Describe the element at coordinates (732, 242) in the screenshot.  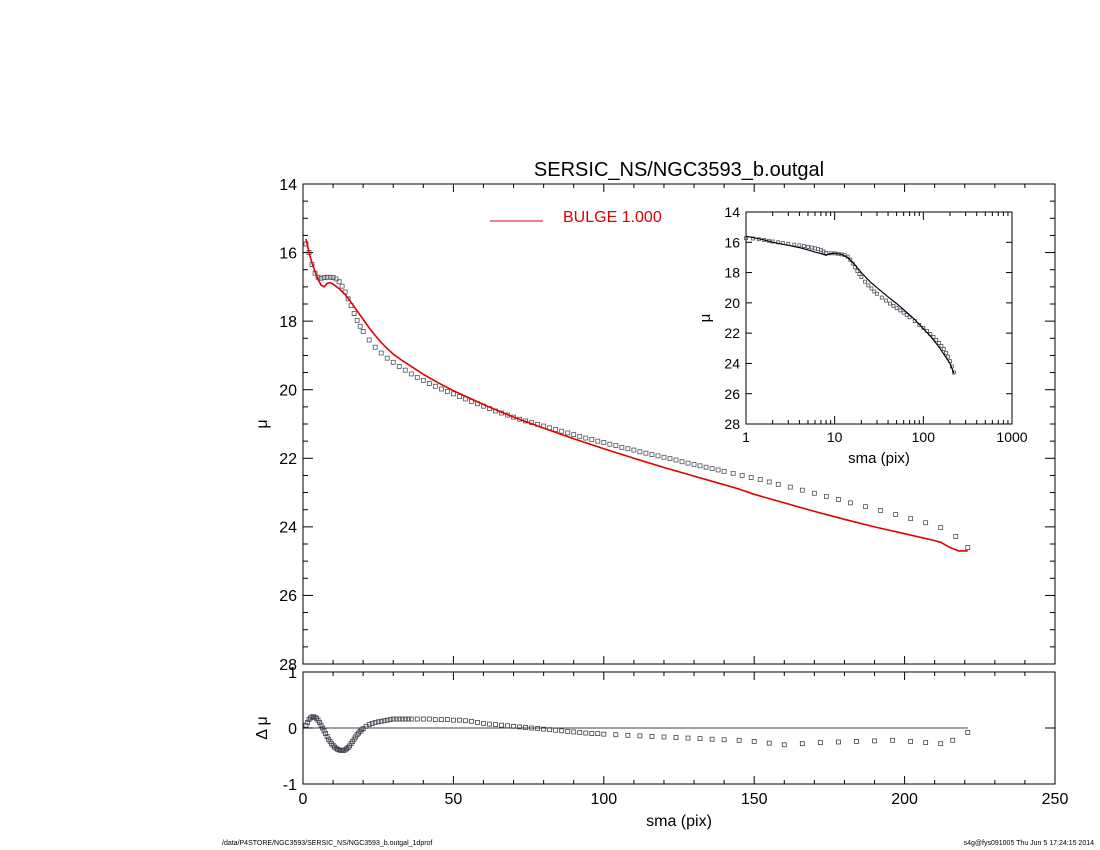
I see `inset-ytick-label: 16` at that location.